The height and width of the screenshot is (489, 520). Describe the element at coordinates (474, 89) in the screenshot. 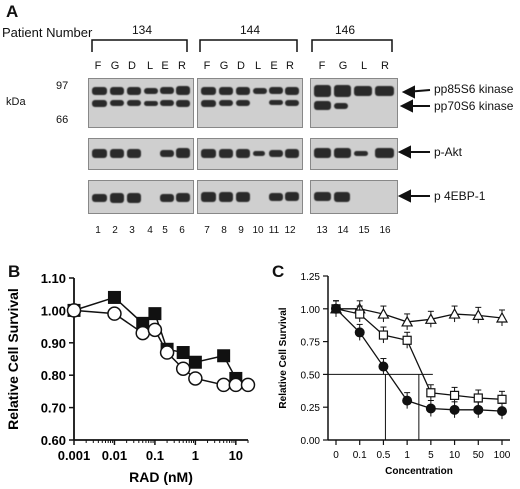

I see `label-pp85s6-kinase: pp85S6 kinase` at that location.